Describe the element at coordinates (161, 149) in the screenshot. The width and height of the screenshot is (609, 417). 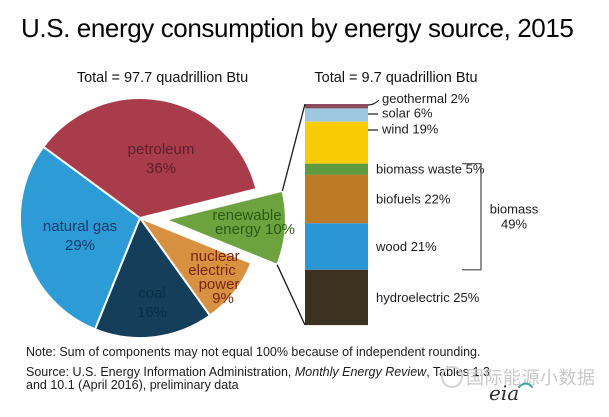
I see `pie-label-petroleum: petroleum` at that location.